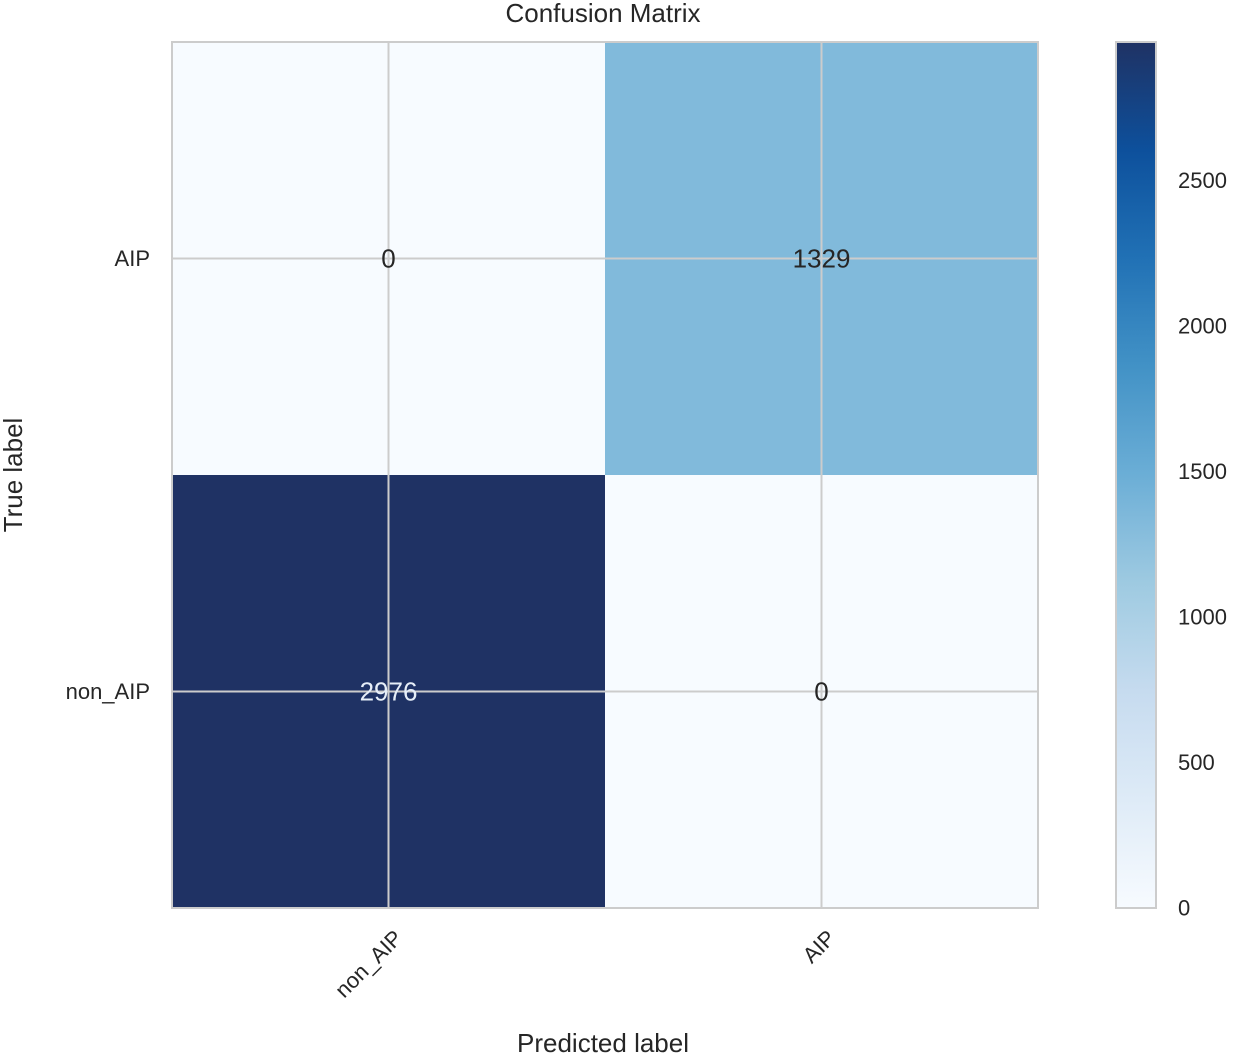  I want to click on y-axis-label: True label, so click(14, 475).